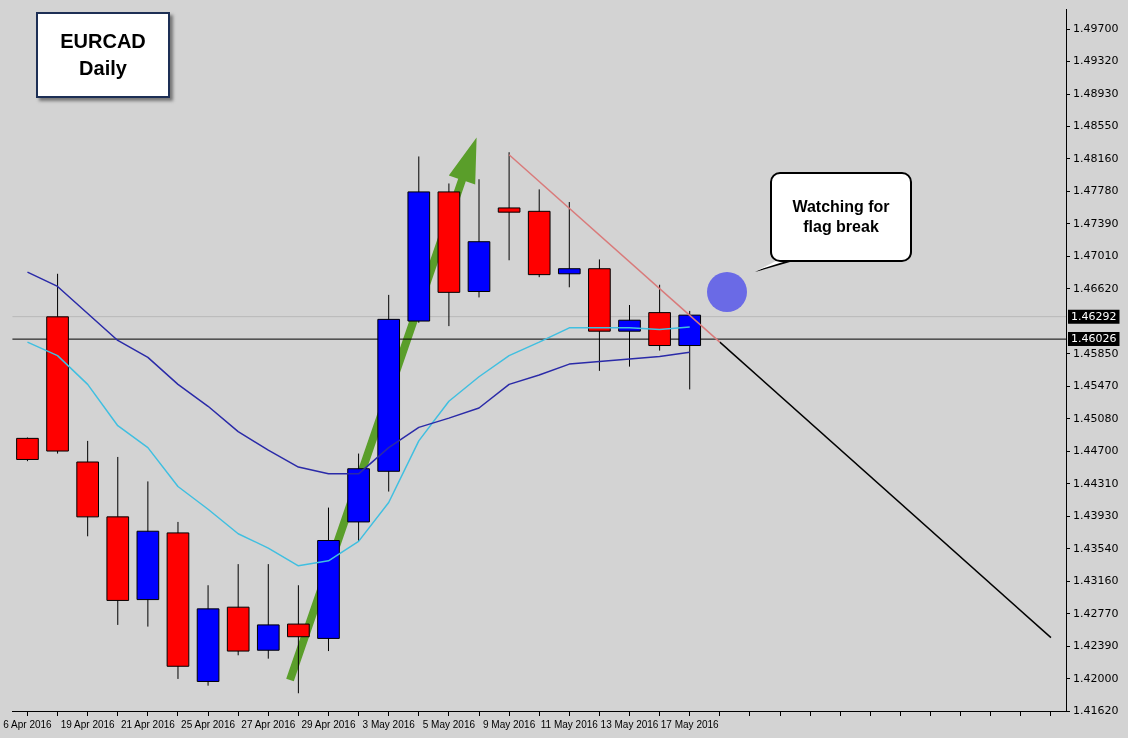 This screenshot has width=1128, height=738. Describe the element at coordinates (389, 724) in the screenshot. I see `x-tick-label: 3 May 2016` at that location.